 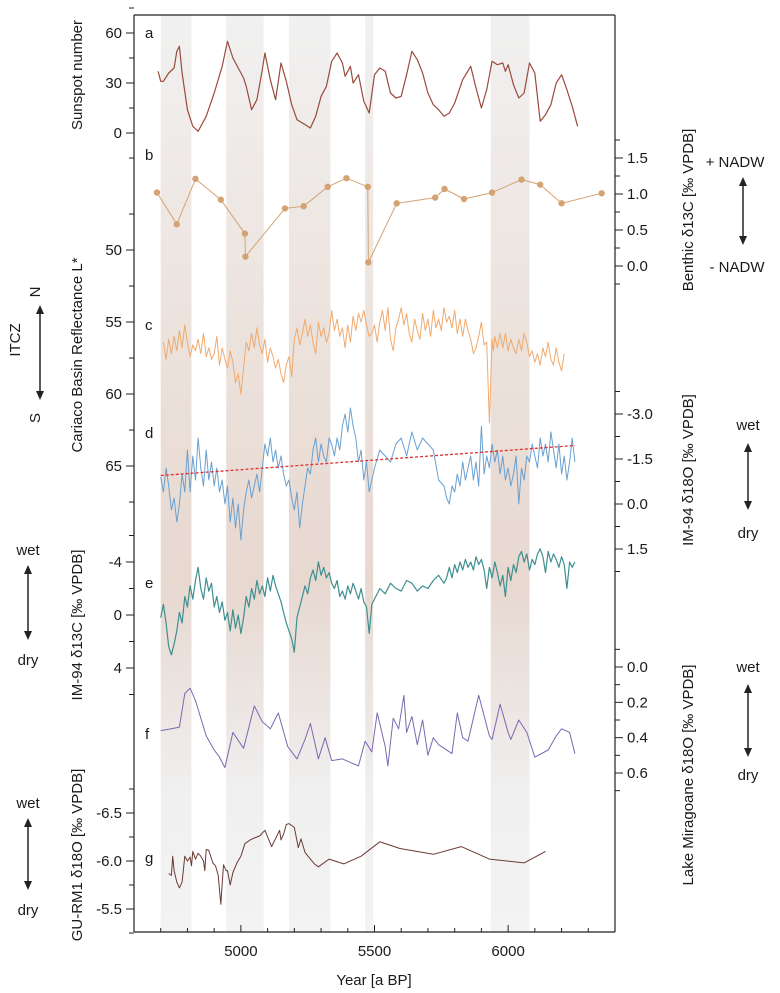 What do you see at coordinates (28, 910) in the screenshot?
I see `dry-label-g: dry` at bounding box center [28, 910].